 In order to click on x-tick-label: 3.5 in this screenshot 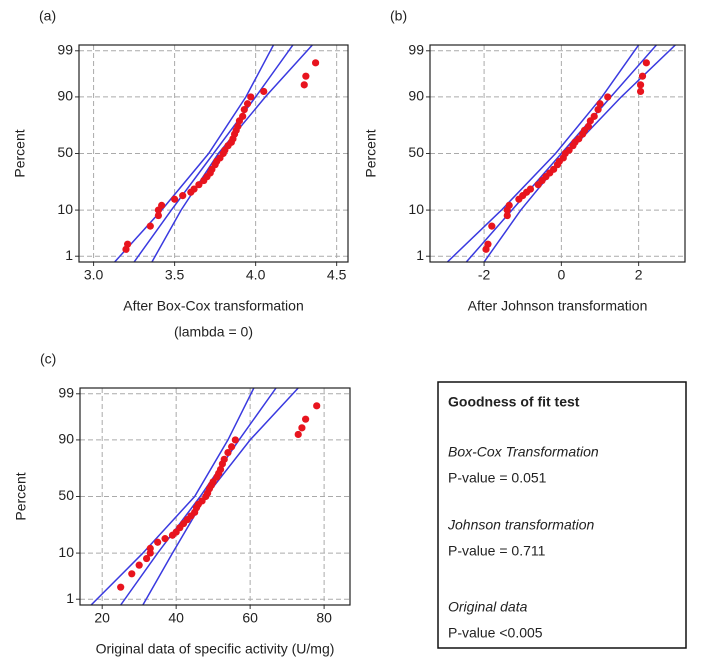, I will do `click(175, 275)`.